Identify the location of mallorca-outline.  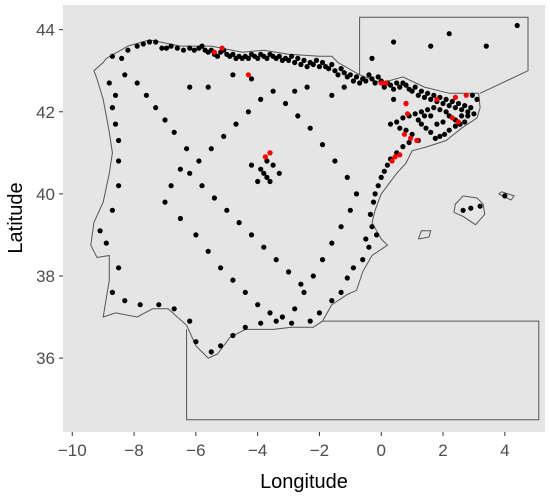
(469, 210).